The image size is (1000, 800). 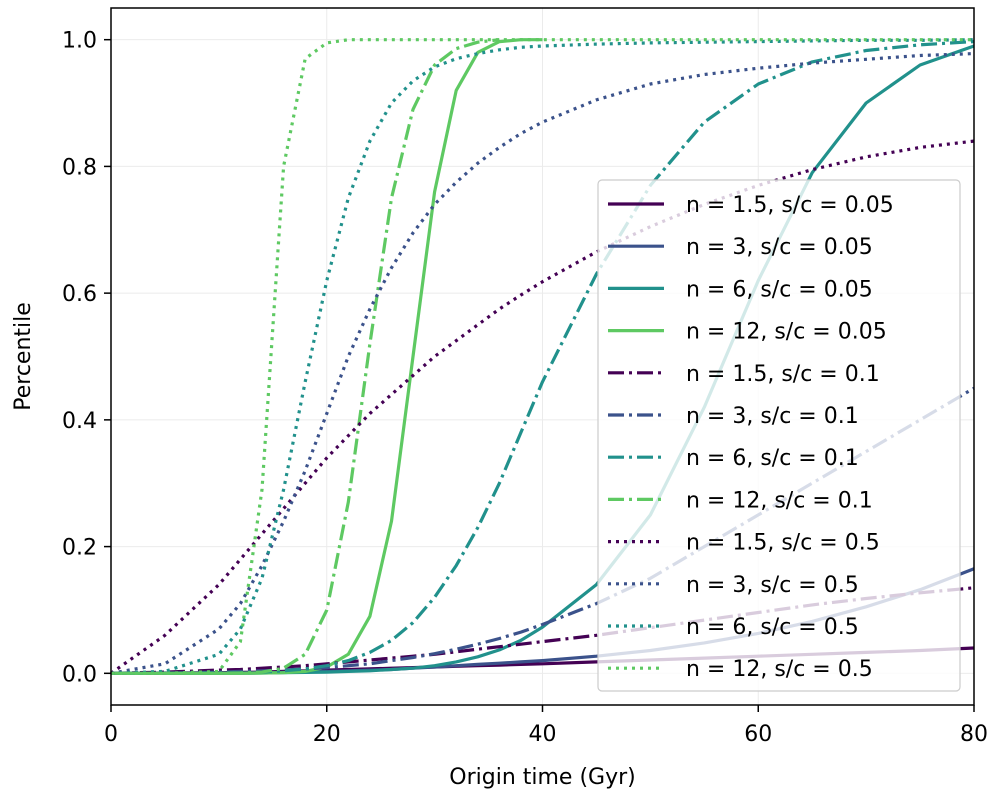 What do you see at coordinates (79, 41) in the screenshot?
I see `y-tick-label: 1.0` at bounding box center [79, 41].